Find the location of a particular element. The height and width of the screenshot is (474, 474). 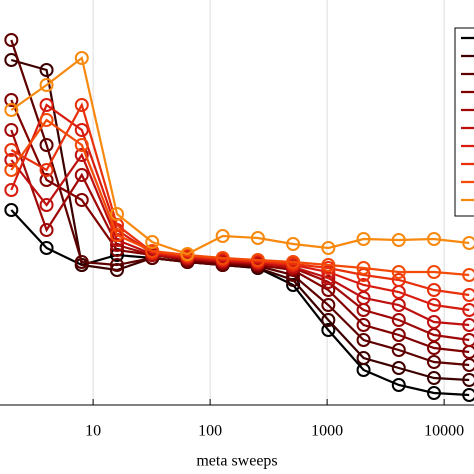

x-tick-label: 100 is located at coordinates (210, 431).